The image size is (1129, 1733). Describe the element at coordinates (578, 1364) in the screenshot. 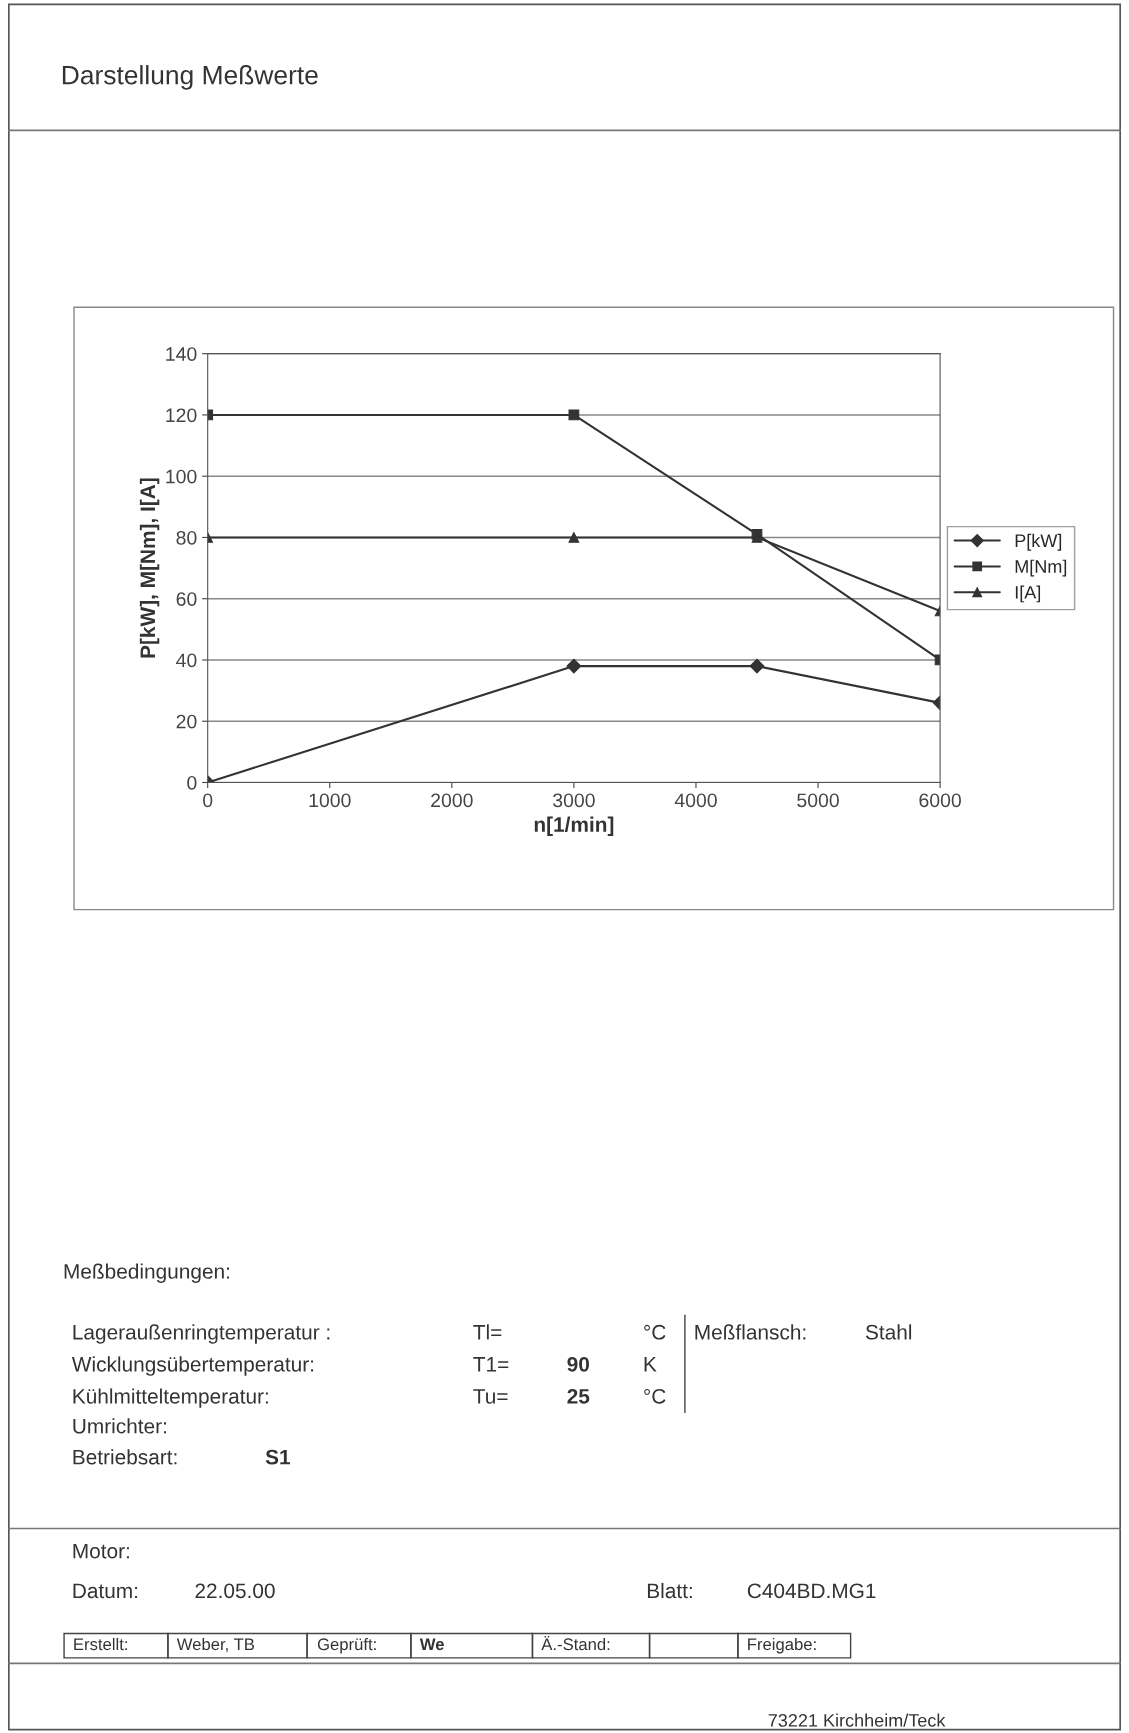

I see `text: 90` at that location.